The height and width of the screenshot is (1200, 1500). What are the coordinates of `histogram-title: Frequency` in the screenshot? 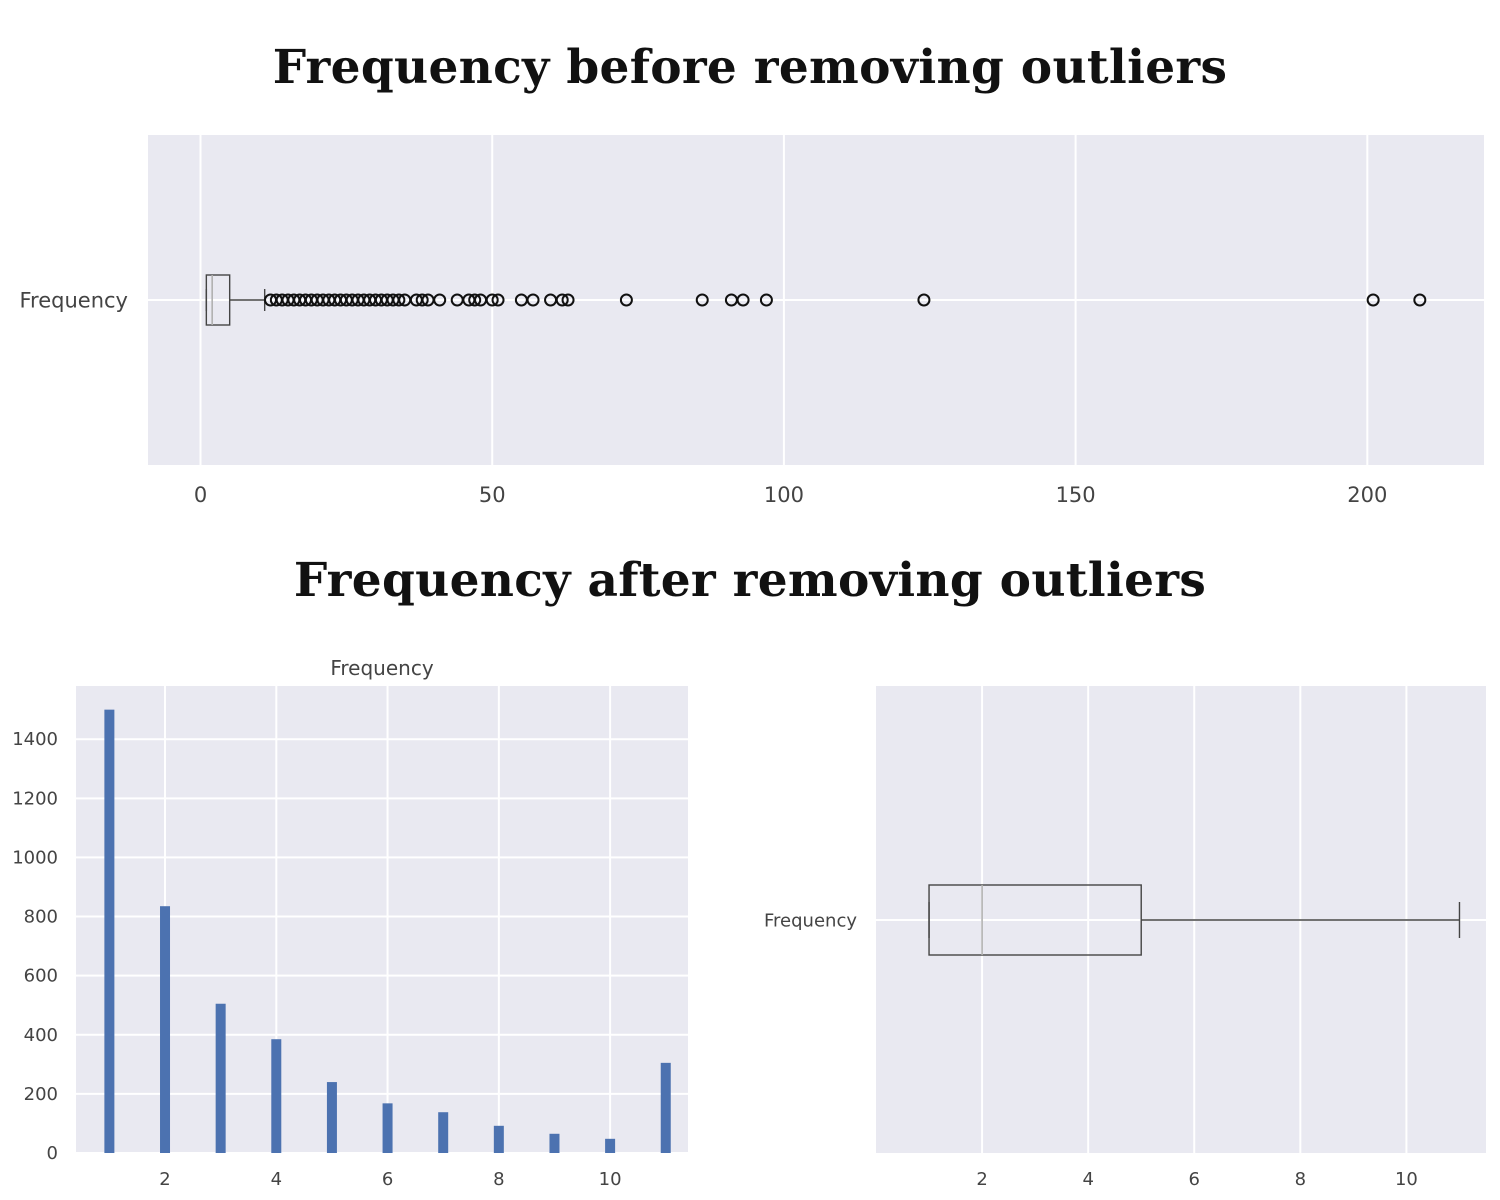 It's located at (381, 668).